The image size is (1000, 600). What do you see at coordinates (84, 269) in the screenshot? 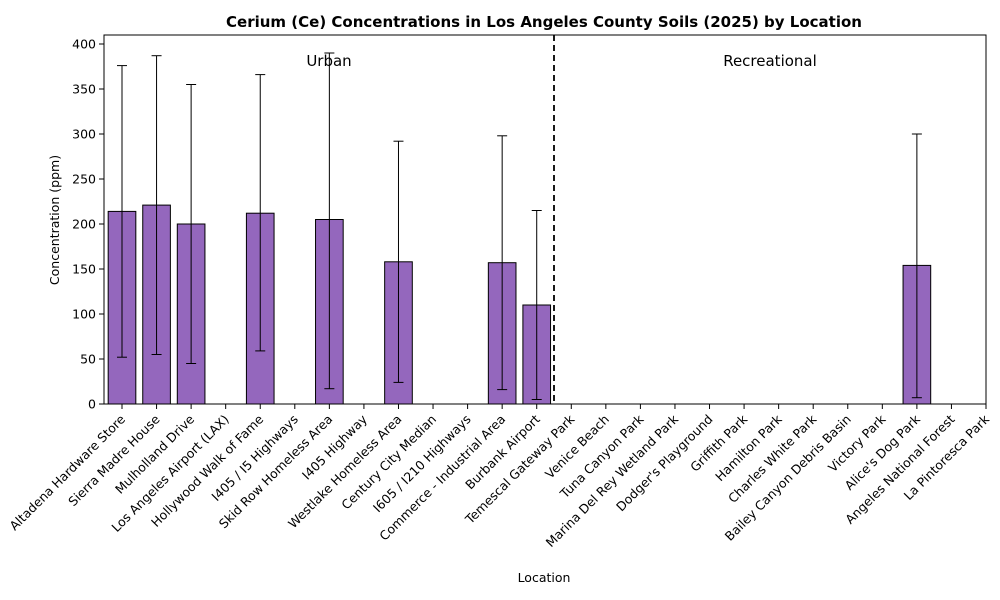
I see `y-tick-label: 150` at bounding box center [84, 269].